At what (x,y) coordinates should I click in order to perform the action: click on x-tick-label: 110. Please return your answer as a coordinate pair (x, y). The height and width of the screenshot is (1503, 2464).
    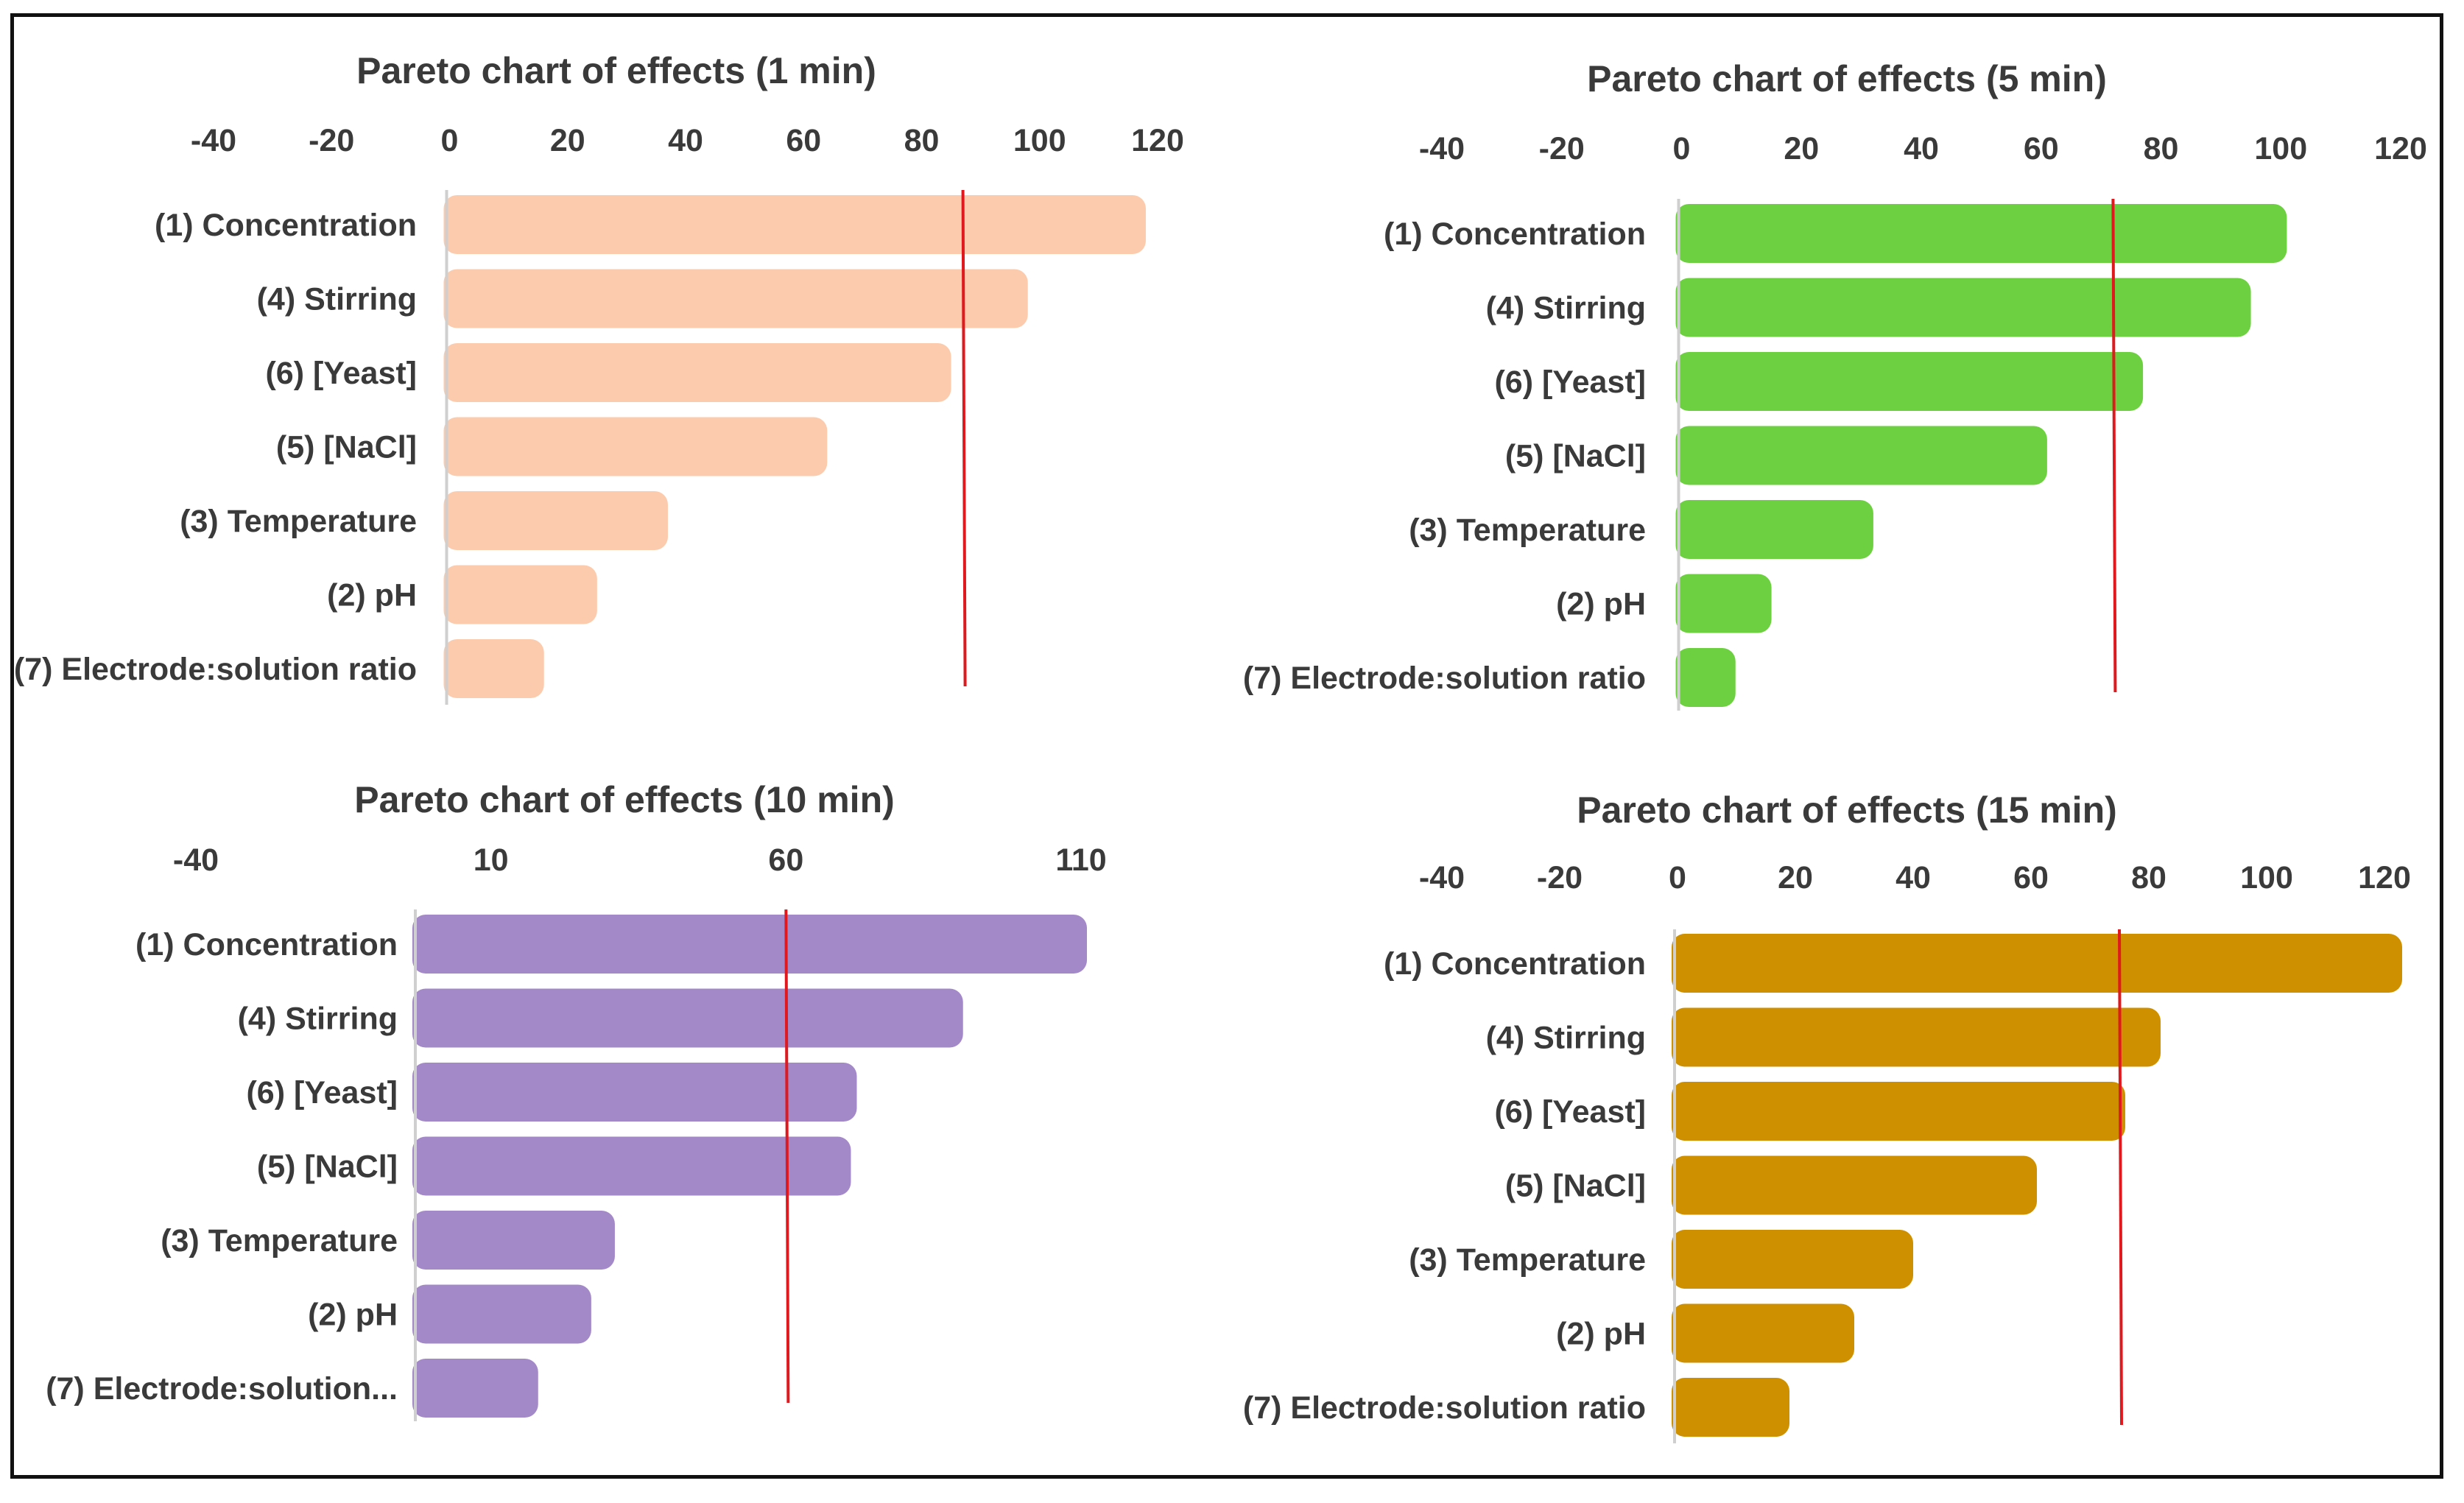
    Looking at the image, I should click on (1080, 860).